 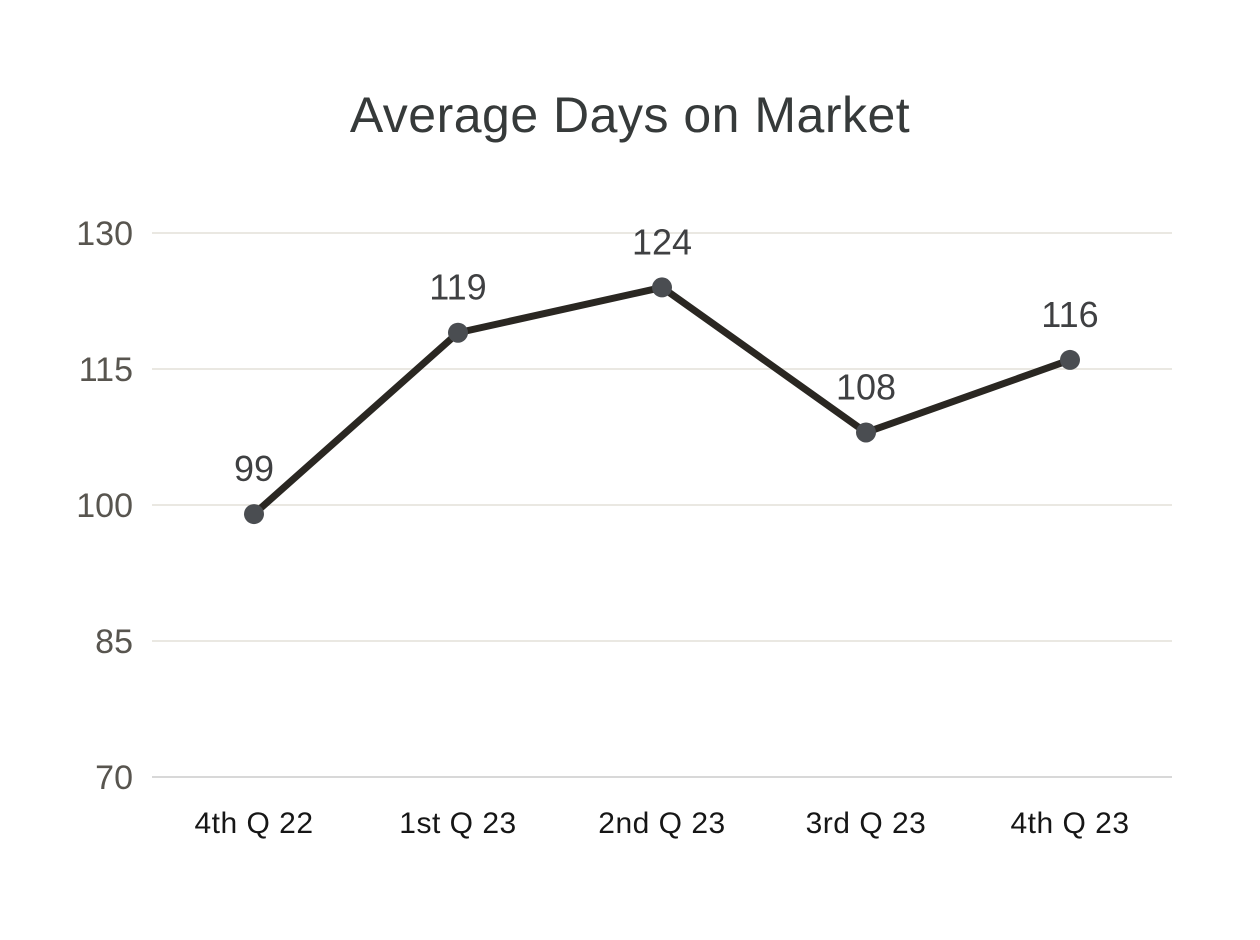 I want to click on y-tick-label: 115, so click(x=106, y=370).